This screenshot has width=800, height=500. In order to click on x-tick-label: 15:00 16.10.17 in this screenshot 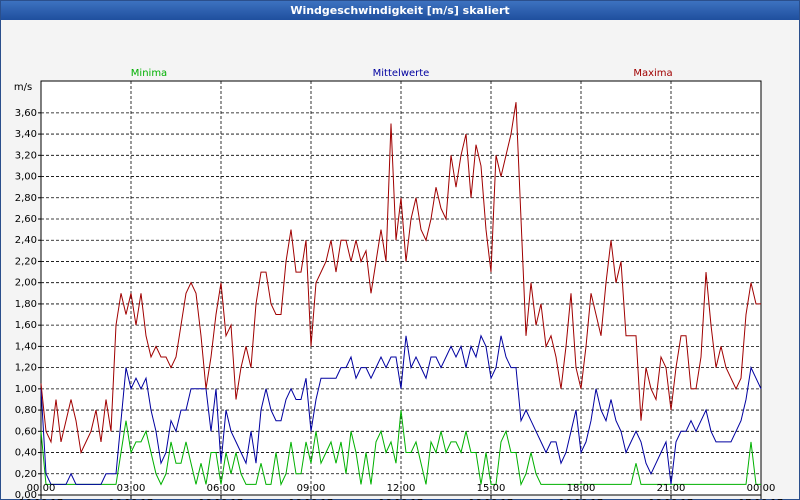, I will do `click(491, 491)`.